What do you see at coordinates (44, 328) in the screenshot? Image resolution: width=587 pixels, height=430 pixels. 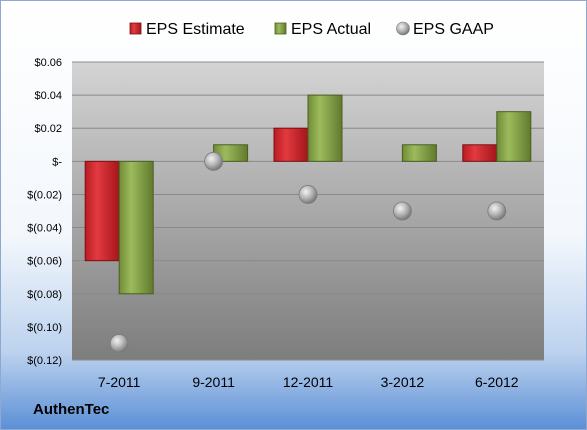 I see `y-tick-label: $(0.10)` at bounding box center [44, 328].